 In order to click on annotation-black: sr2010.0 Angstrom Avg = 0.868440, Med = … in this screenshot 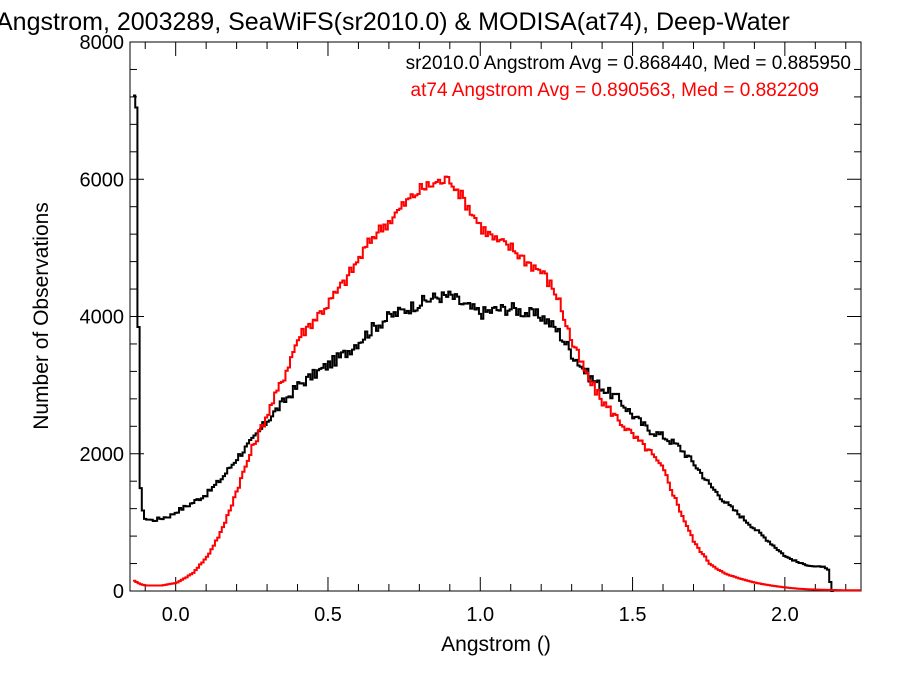, I will do `click(628, 63)`.